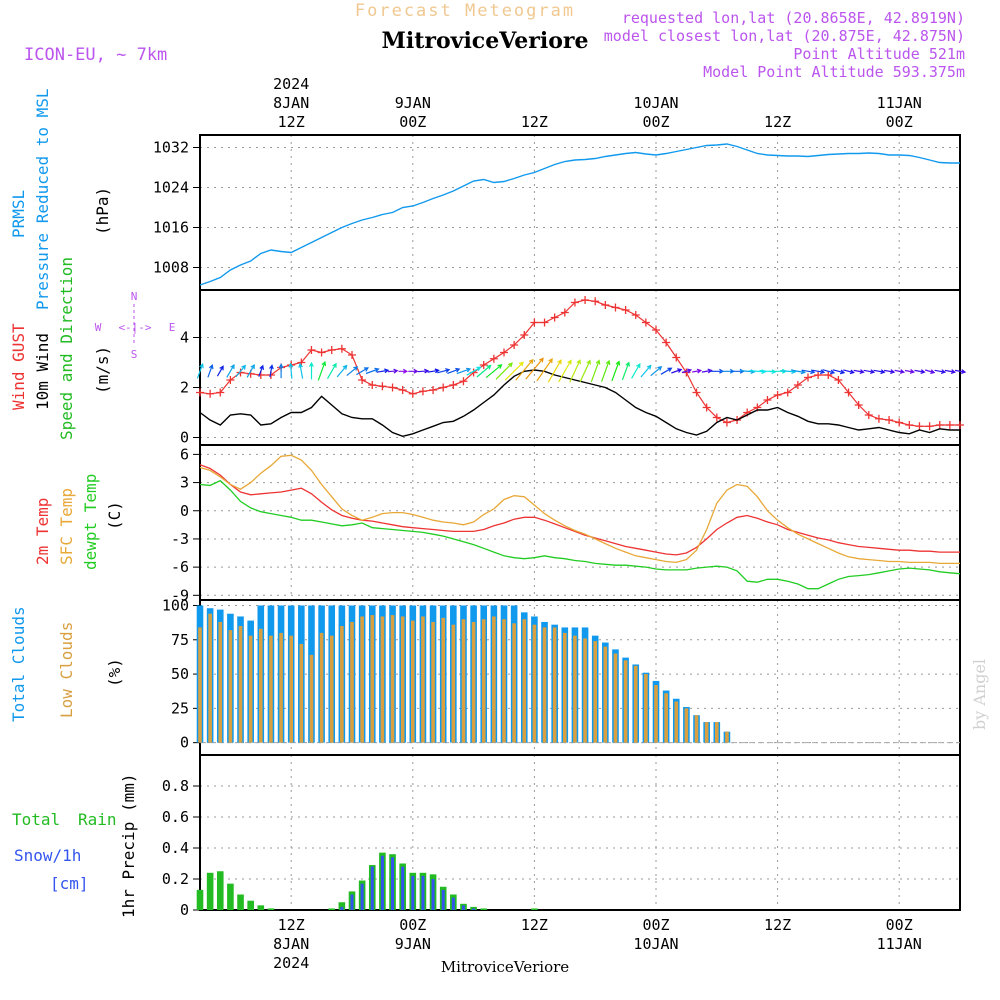 Image resolution: width=1000 pixels, height=1000 pixels. I want to click on compass-east: E, so click(172, 327).